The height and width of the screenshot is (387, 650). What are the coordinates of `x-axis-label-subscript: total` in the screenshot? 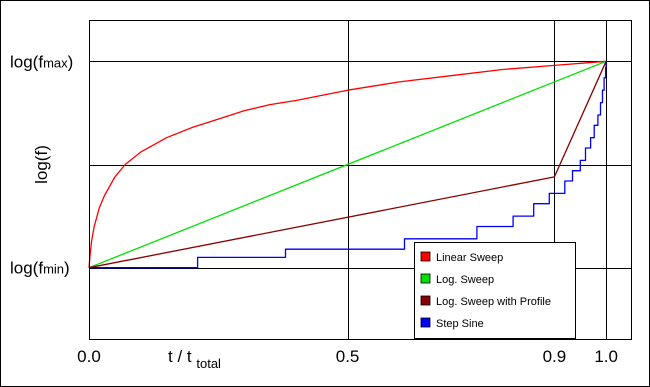 It's located at (208, 363).